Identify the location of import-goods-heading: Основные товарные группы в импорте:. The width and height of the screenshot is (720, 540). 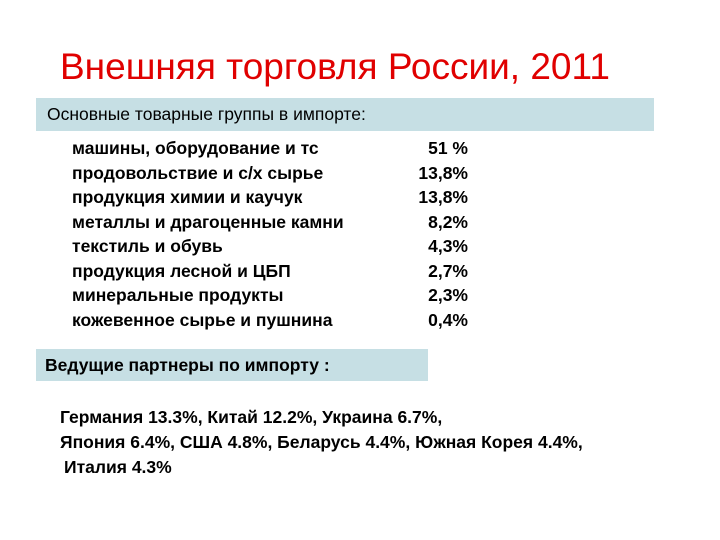
(345, 114).